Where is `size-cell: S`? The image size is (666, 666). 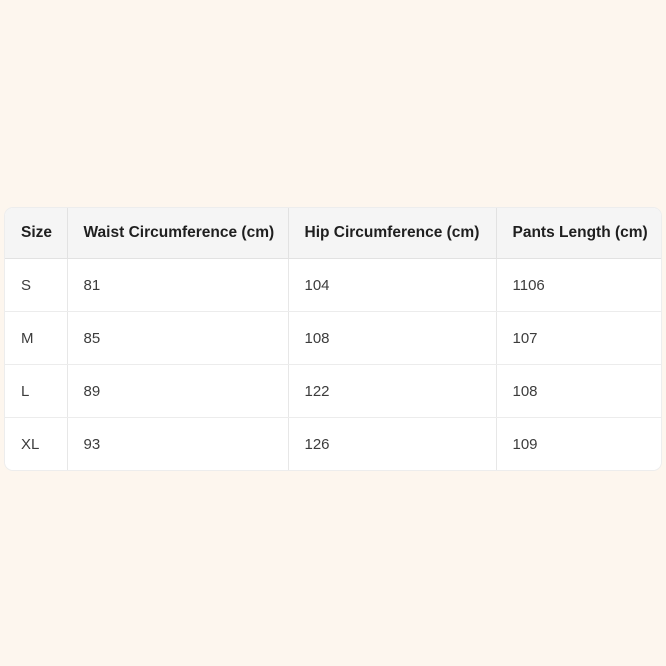 size-cell: S is located at coordinates (36, 285).